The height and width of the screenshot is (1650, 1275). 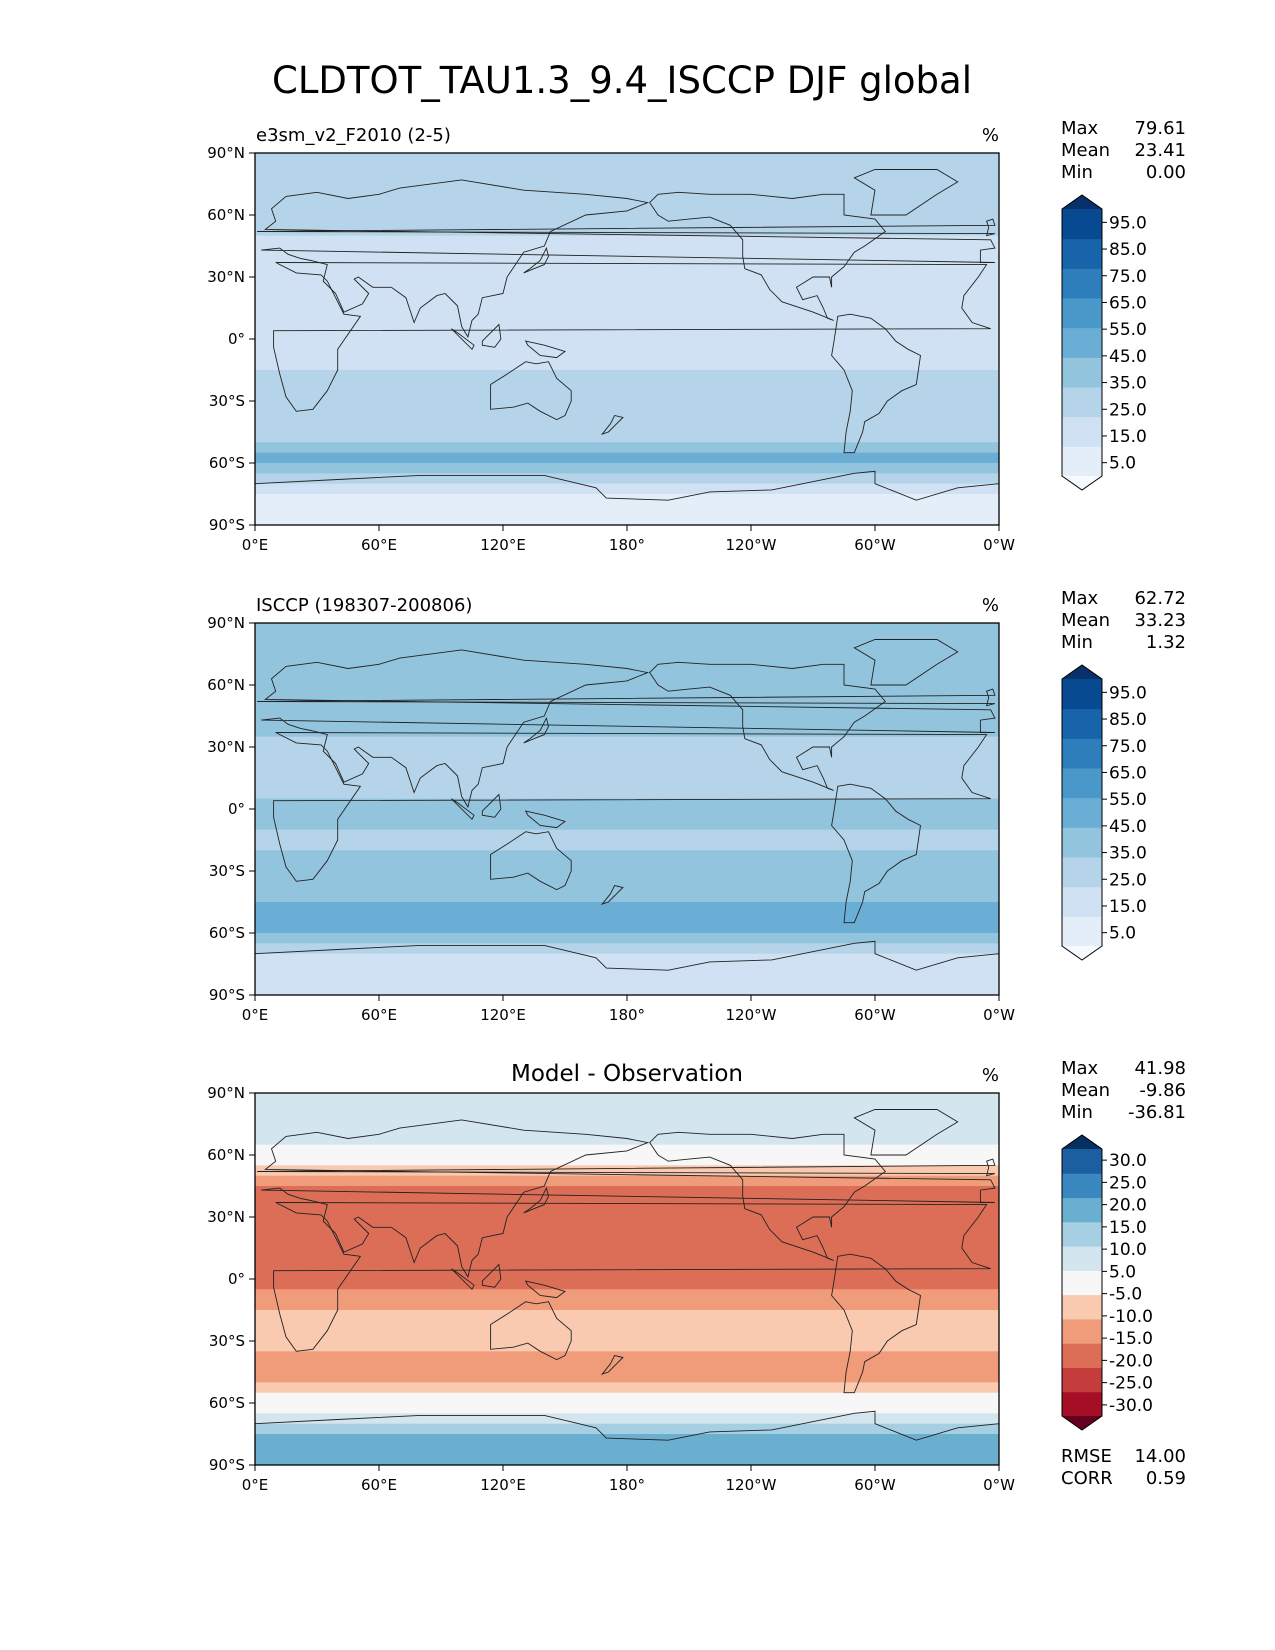 I want to click on reference-y-tick-label: 60°S, so click(x=227, y=933).